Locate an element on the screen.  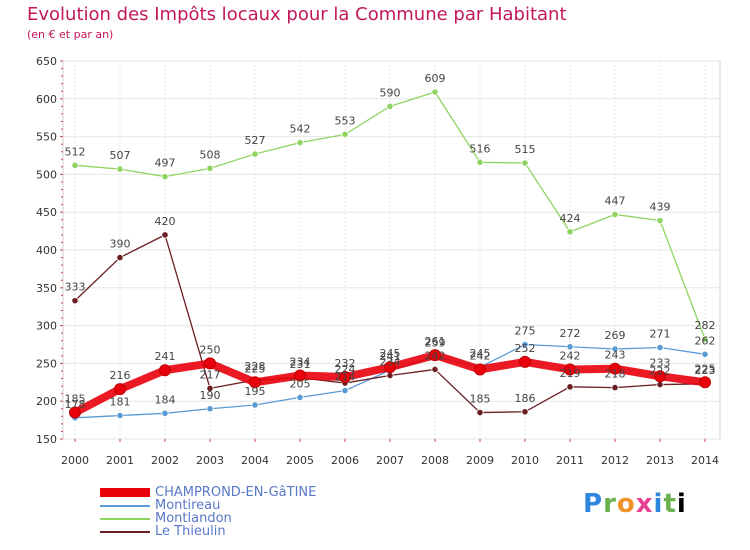
legend-item-champrond: CHAMPROND-EN-GâTINE is located at coordinates (208, 492).